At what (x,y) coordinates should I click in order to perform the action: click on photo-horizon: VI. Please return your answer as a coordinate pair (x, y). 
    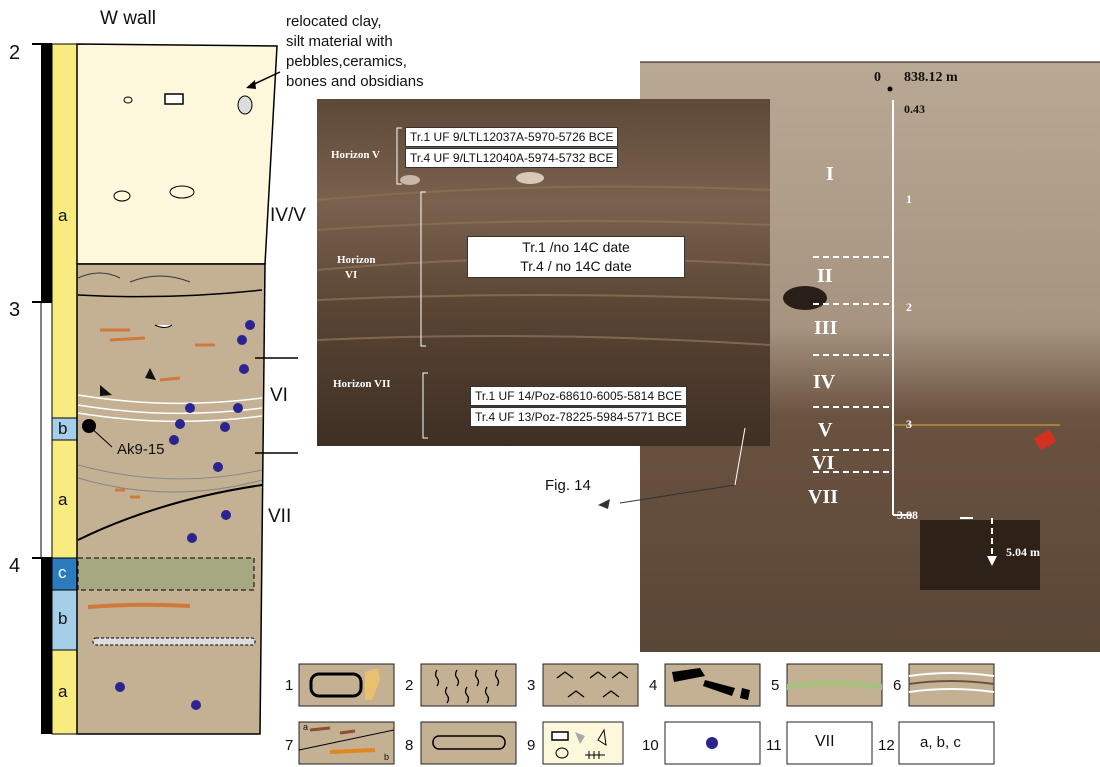
    Looking at the image, I should click on (823, 463).